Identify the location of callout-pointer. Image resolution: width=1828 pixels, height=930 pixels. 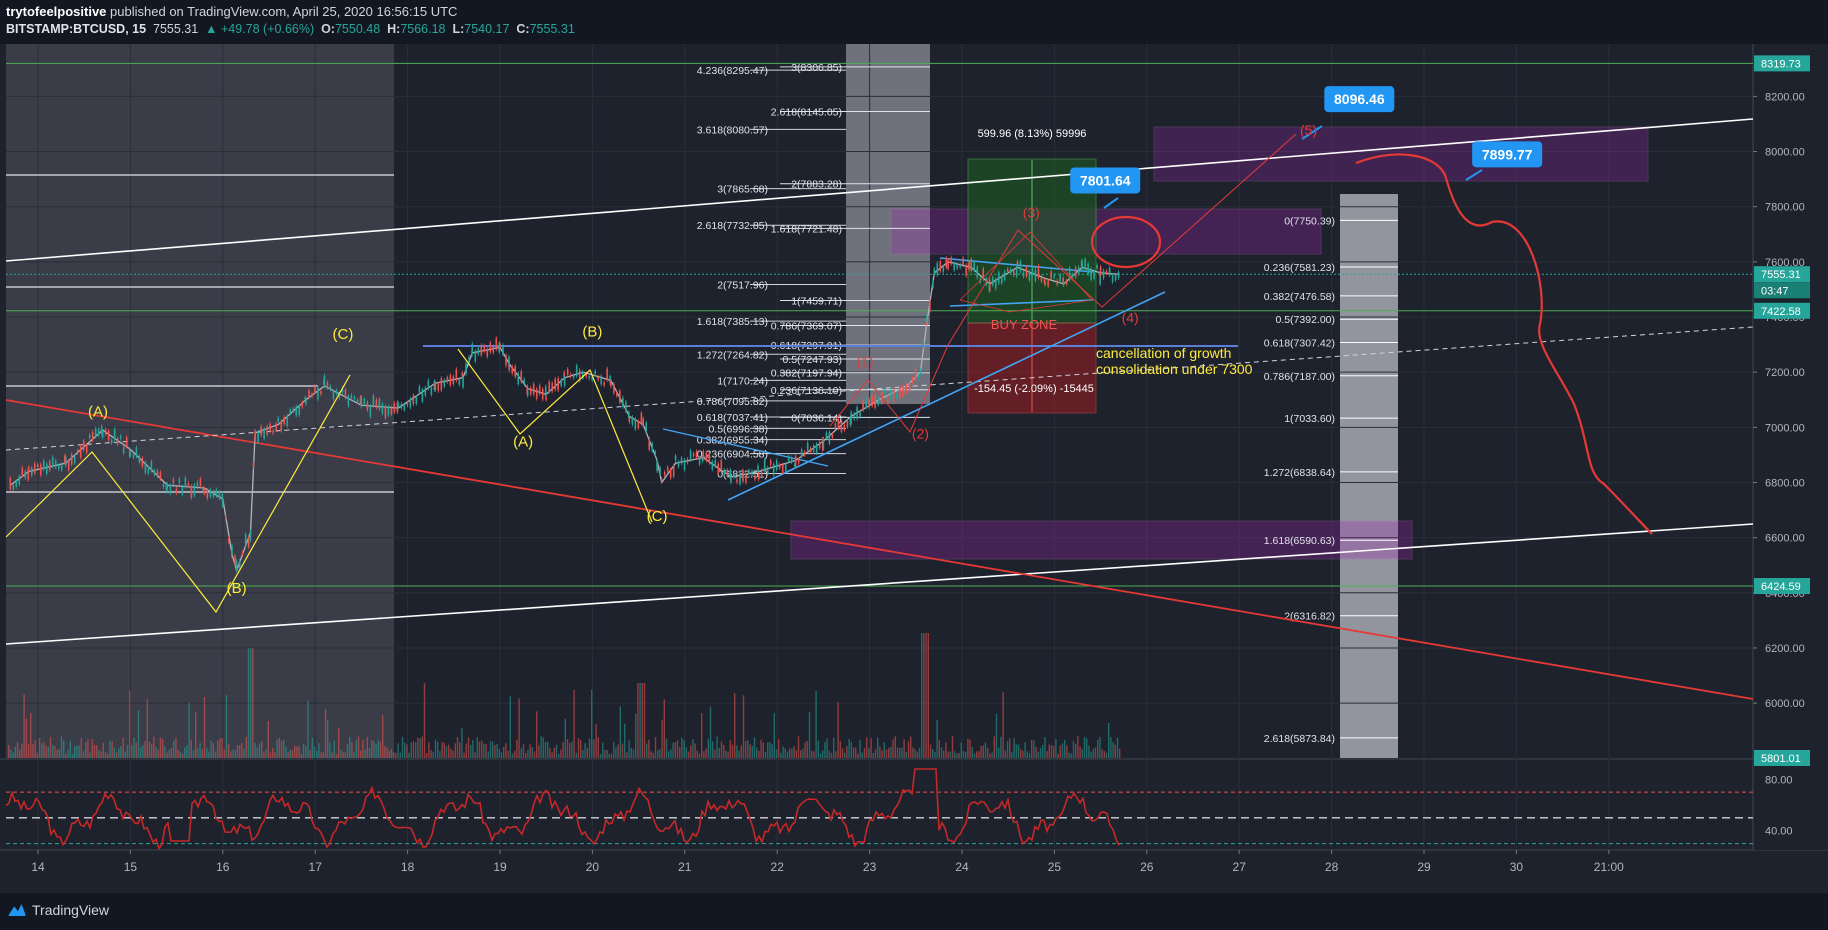
(1312, 132).